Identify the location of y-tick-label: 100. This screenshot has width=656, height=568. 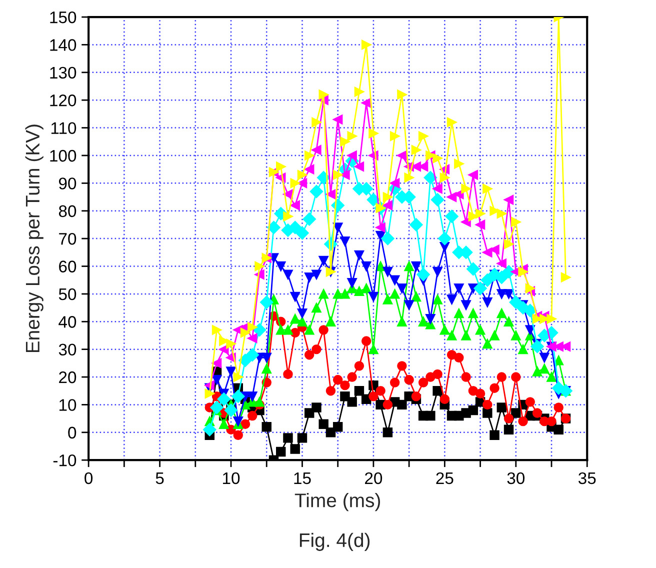
(63, 156).